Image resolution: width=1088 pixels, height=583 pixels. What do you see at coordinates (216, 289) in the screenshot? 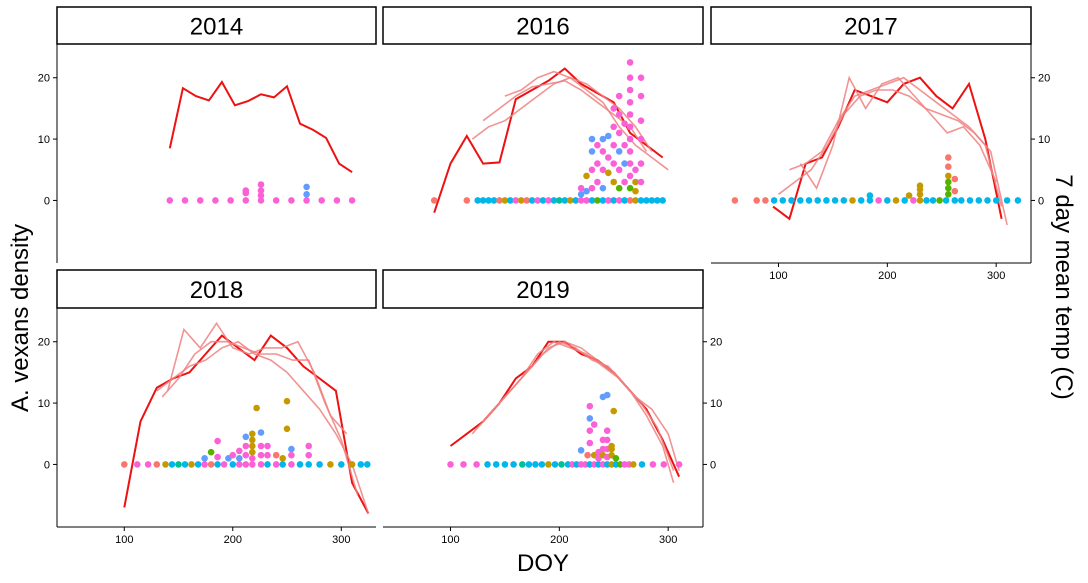
I see `facet-strip` at bounding box center [216, 289].